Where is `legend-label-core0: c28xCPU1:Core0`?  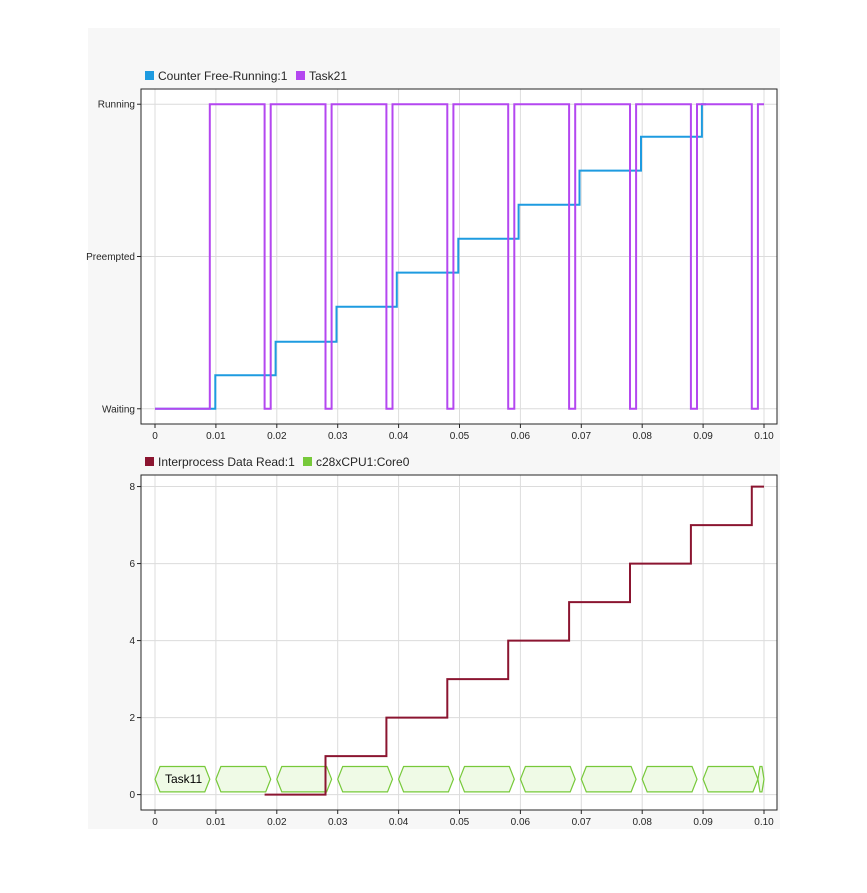
legend-label-core0: c28xCPU1:Core0 is located at coordinates (363, 462).